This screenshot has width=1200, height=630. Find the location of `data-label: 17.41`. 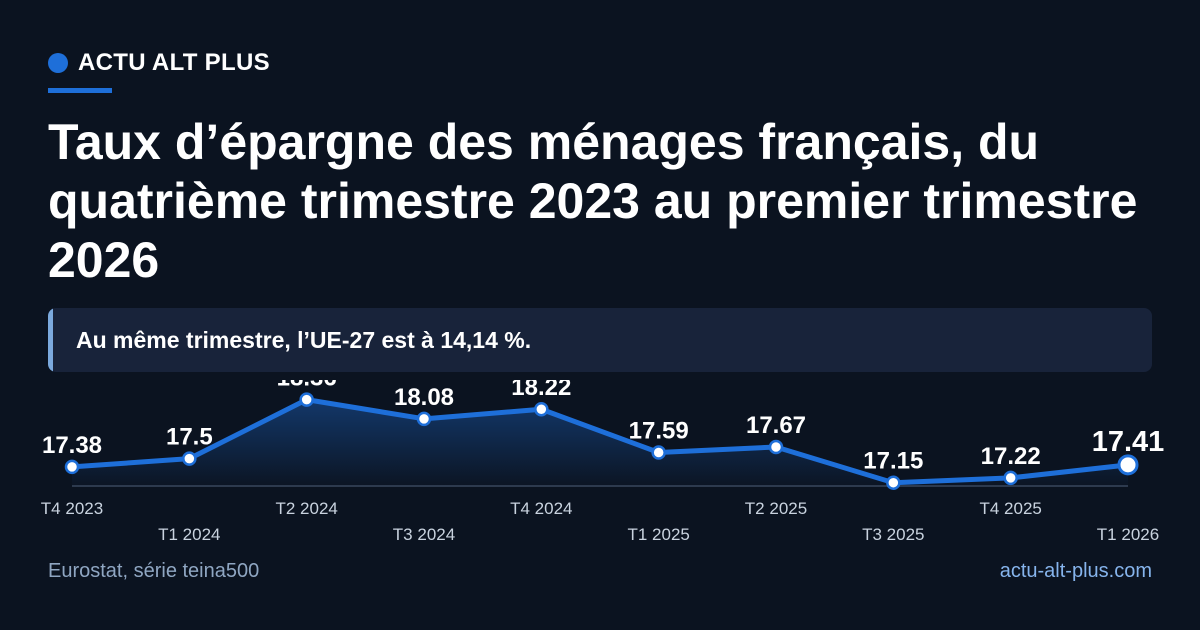

data-label: 17.41 is located at coordinates (1128, 442).